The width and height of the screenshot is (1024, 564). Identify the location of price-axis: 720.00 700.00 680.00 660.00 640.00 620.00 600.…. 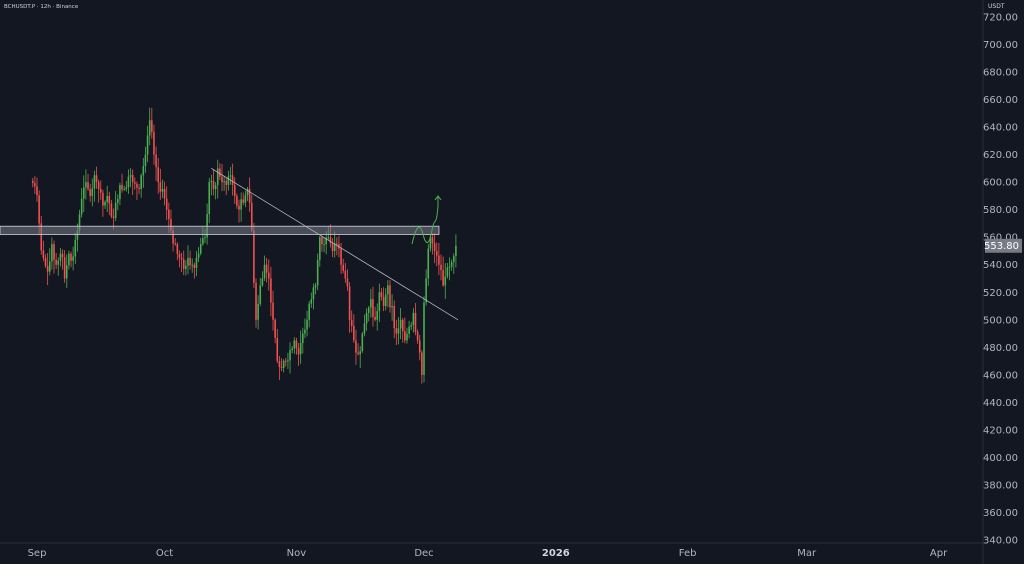
(1002, 280).